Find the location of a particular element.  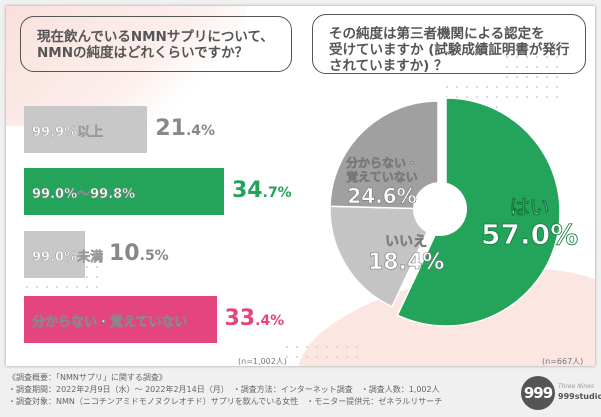

pie-center-hole is located at coordinates (440, 209).